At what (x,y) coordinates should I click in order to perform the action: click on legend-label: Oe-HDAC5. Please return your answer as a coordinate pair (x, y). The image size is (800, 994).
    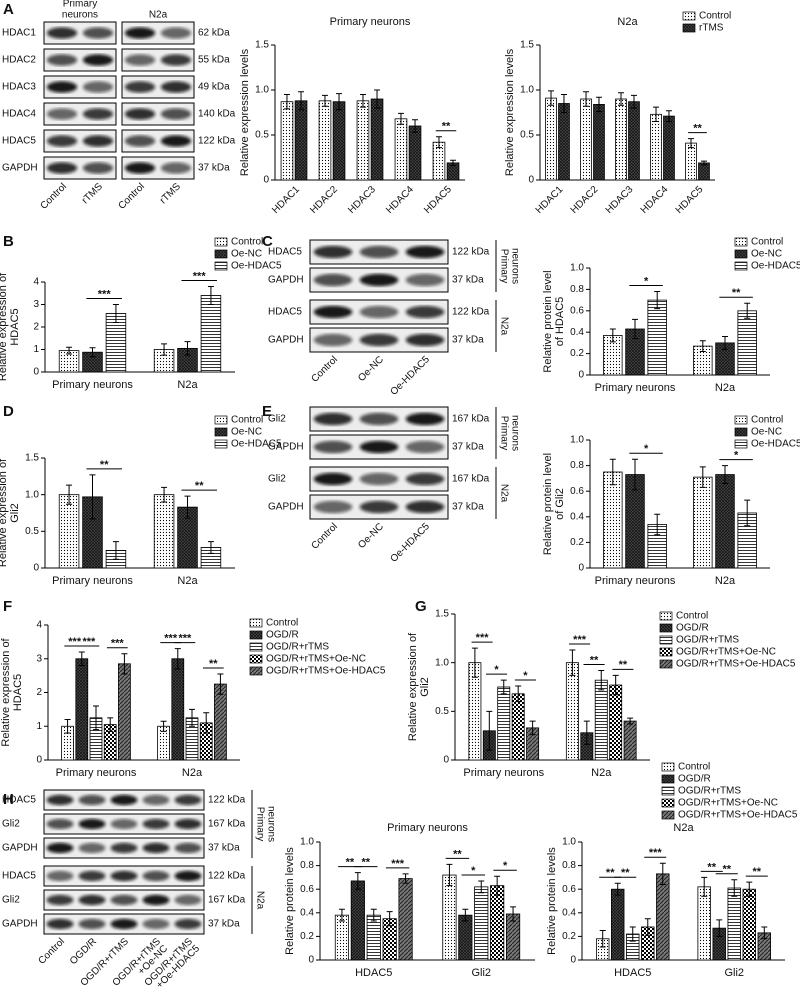
    Looking at the image, I should click on (775, 266).